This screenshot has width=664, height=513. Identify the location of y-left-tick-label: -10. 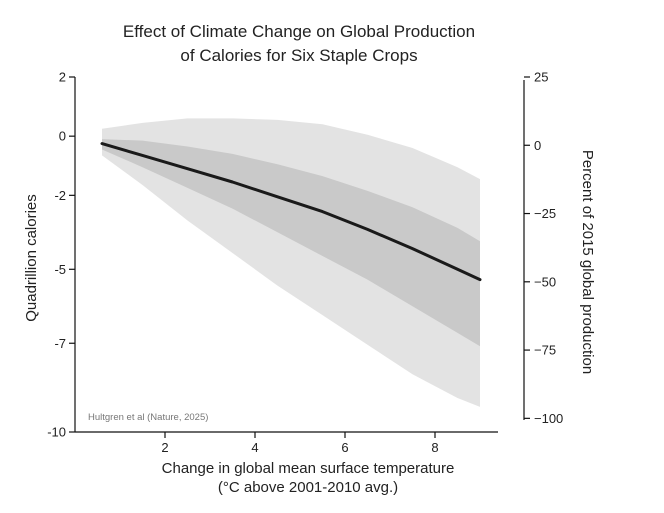
(56, 432).